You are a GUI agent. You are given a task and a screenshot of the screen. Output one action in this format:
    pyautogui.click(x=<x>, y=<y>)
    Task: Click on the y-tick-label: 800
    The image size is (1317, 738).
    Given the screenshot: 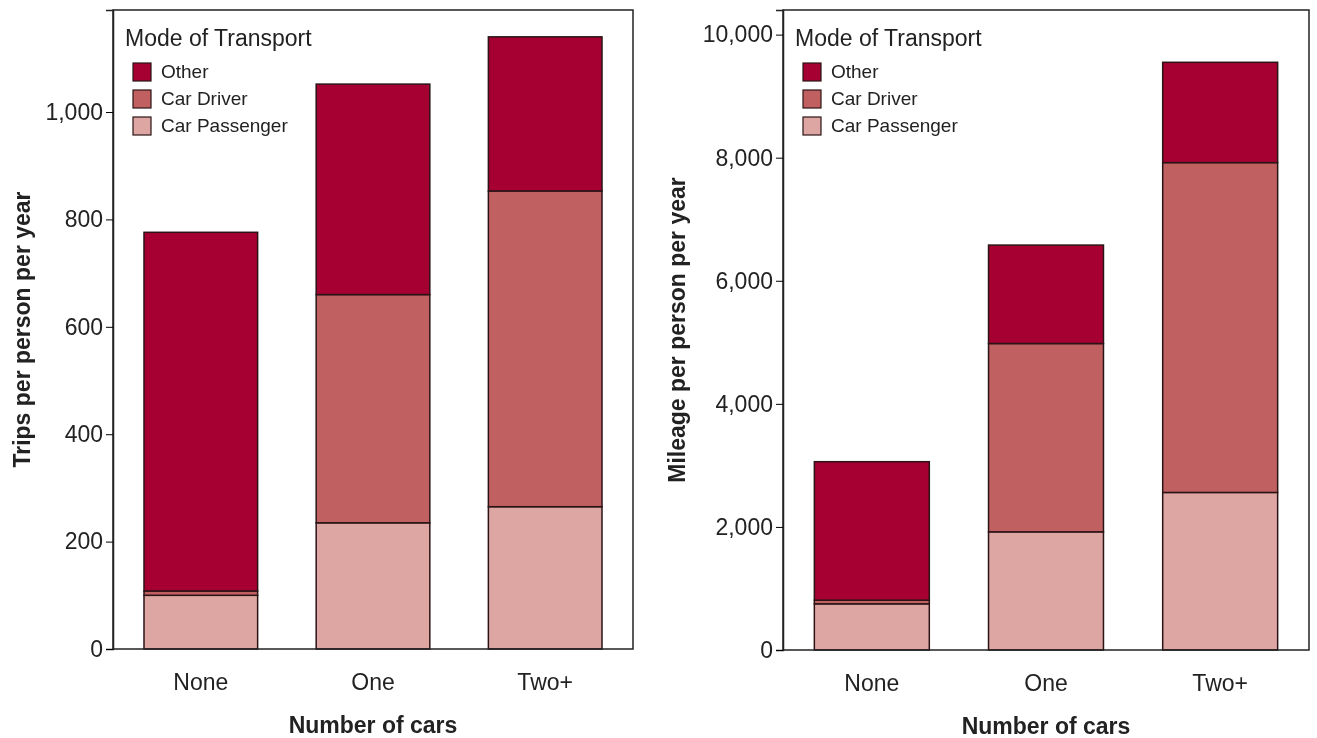 What is the action you would take?
    pyautogui.click(x=83, y=219)
    